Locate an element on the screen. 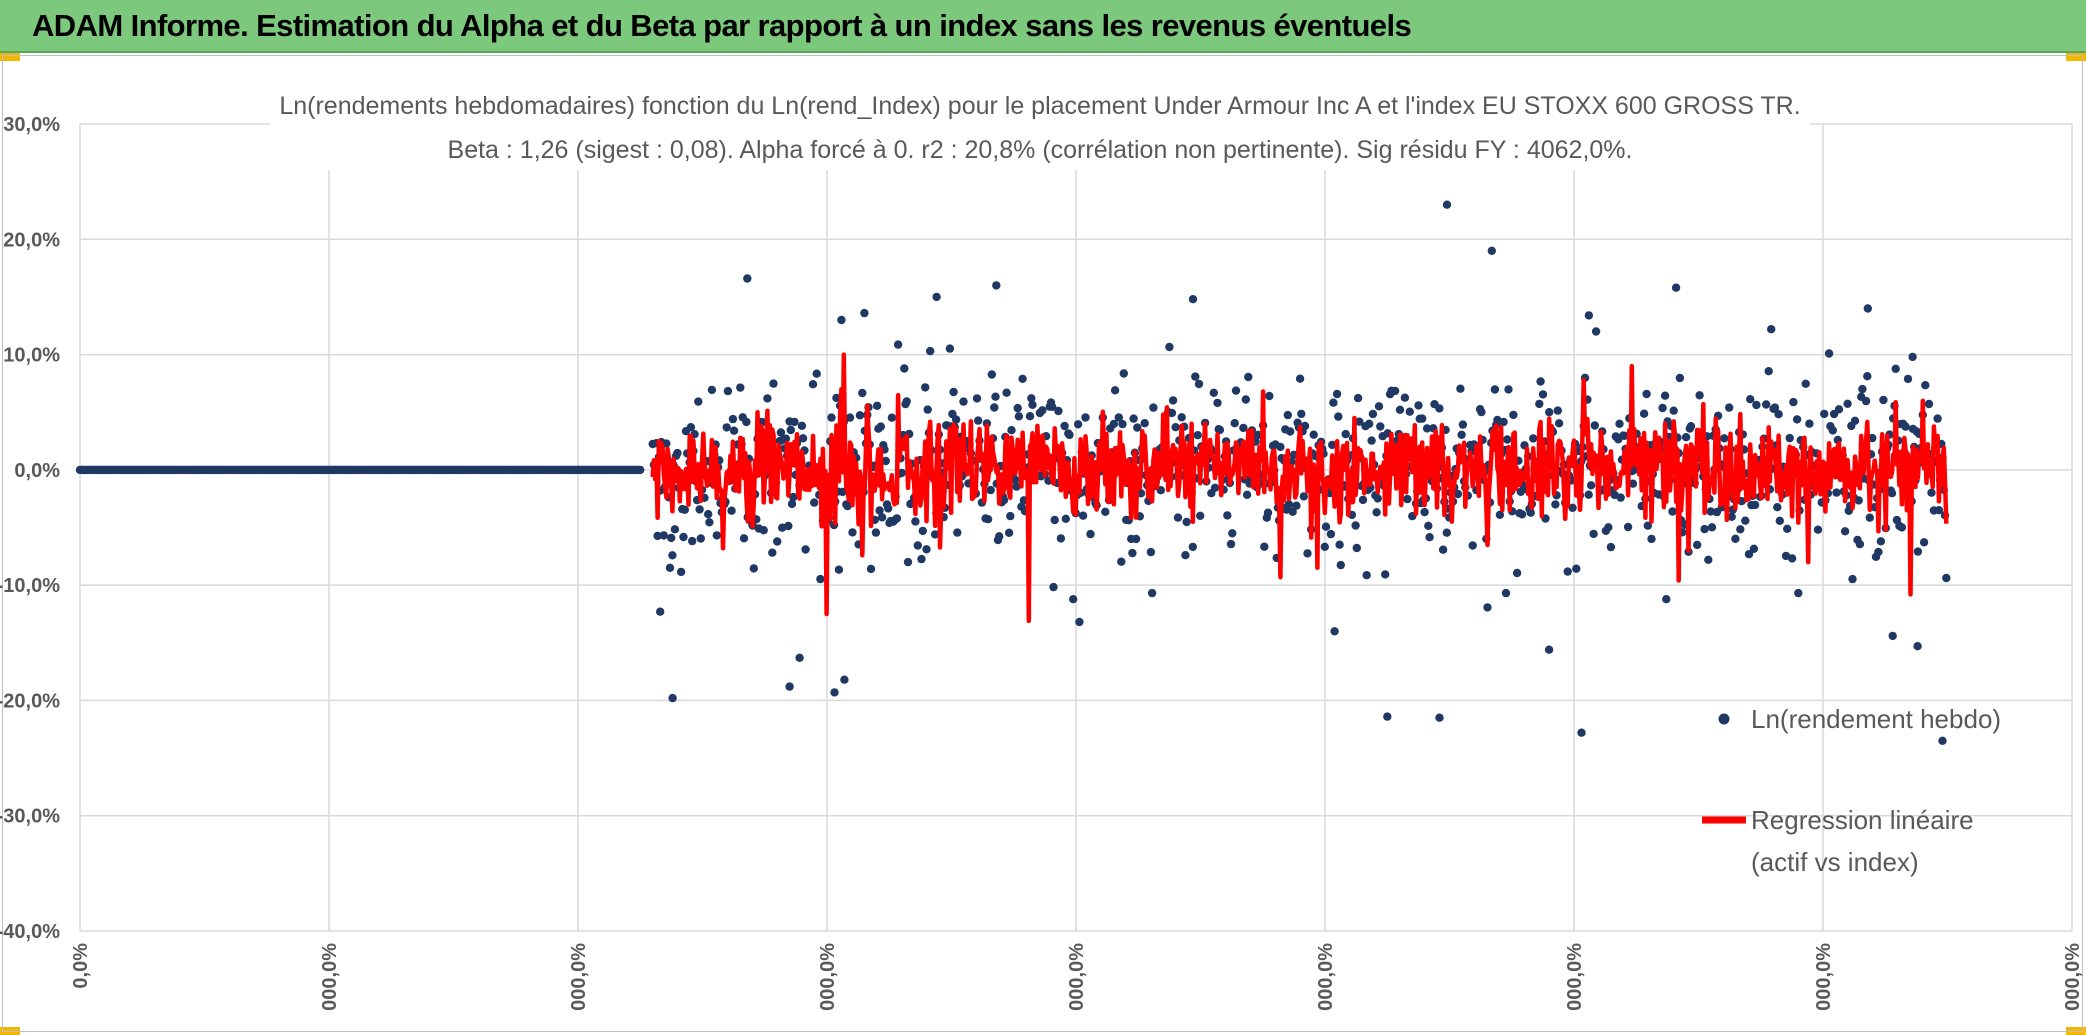 The width and height of the screenshot is (2086, 1035). legend-marker-points is located at coordinates (1724, 719).